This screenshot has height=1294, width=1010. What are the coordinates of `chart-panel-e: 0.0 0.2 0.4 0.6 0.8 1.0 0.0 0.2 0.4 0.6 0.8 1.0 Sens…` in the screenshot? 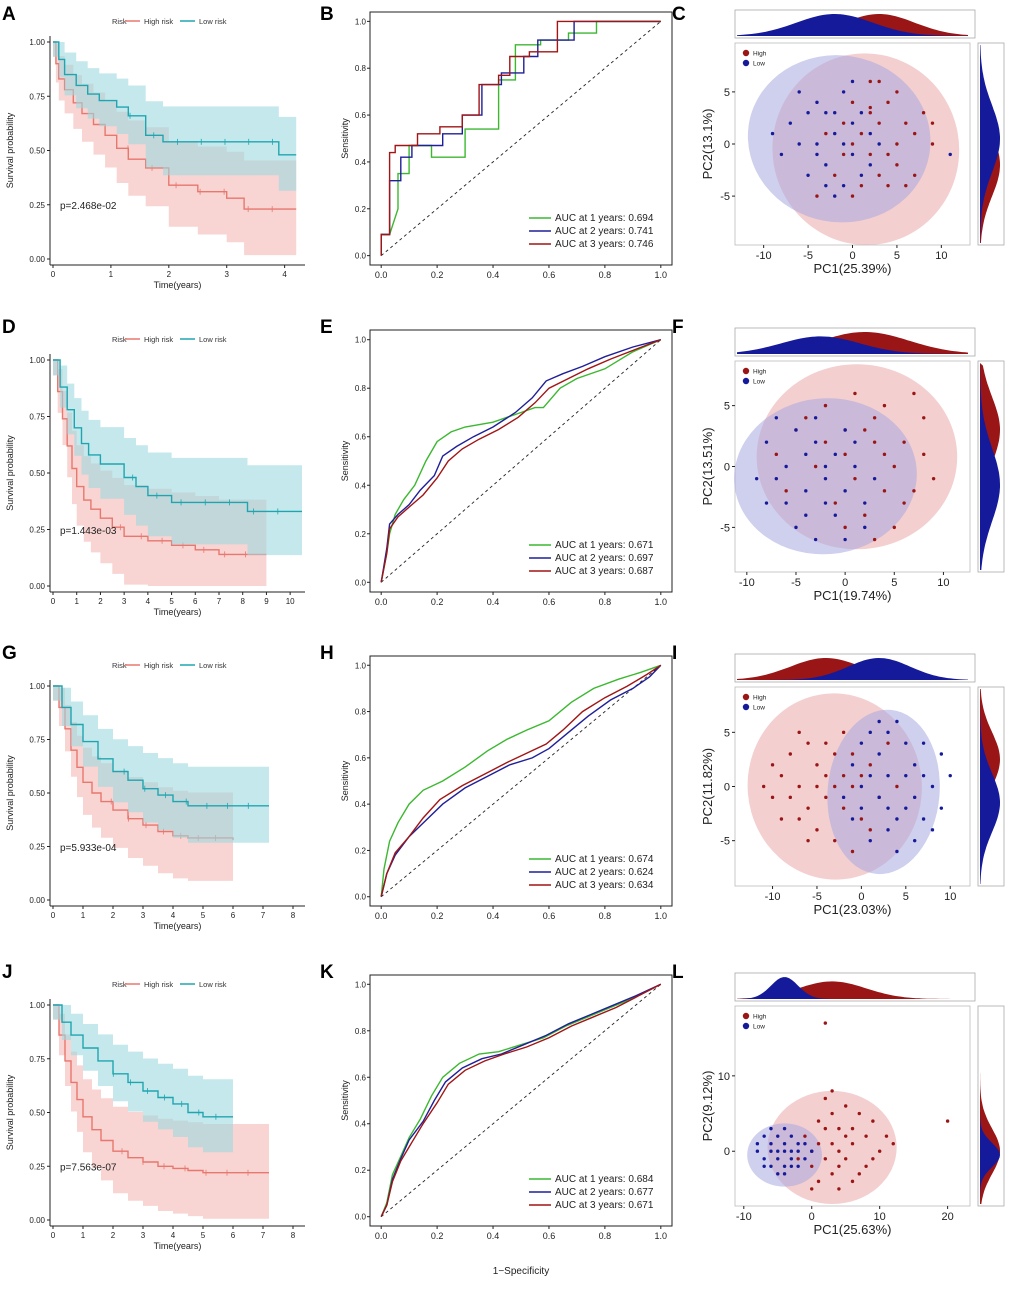 It's located at (506, 468).